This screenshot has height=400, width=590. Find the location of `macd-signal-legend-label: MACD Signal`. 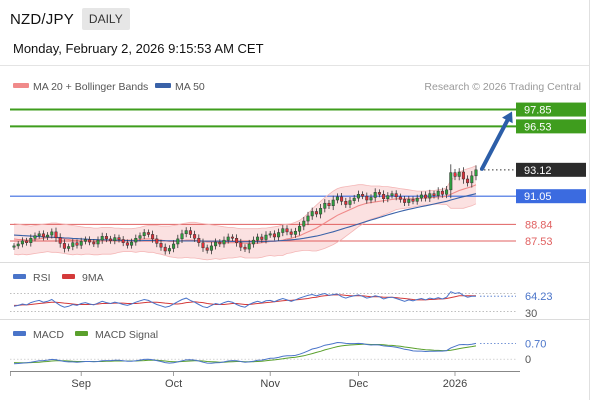

macd-signal-legend-label: MACD Signal is located at coordinates (126, 335).